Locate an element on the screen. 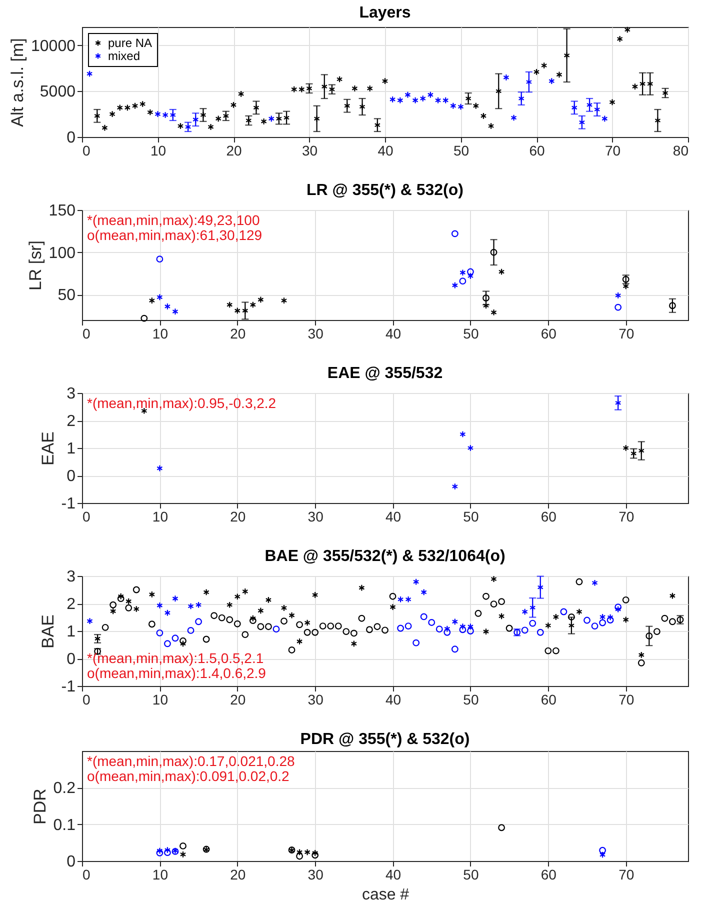 The height and width of the screenshot is (903, 708). y-tick-label: 0 is located at coordinates (71, 138).